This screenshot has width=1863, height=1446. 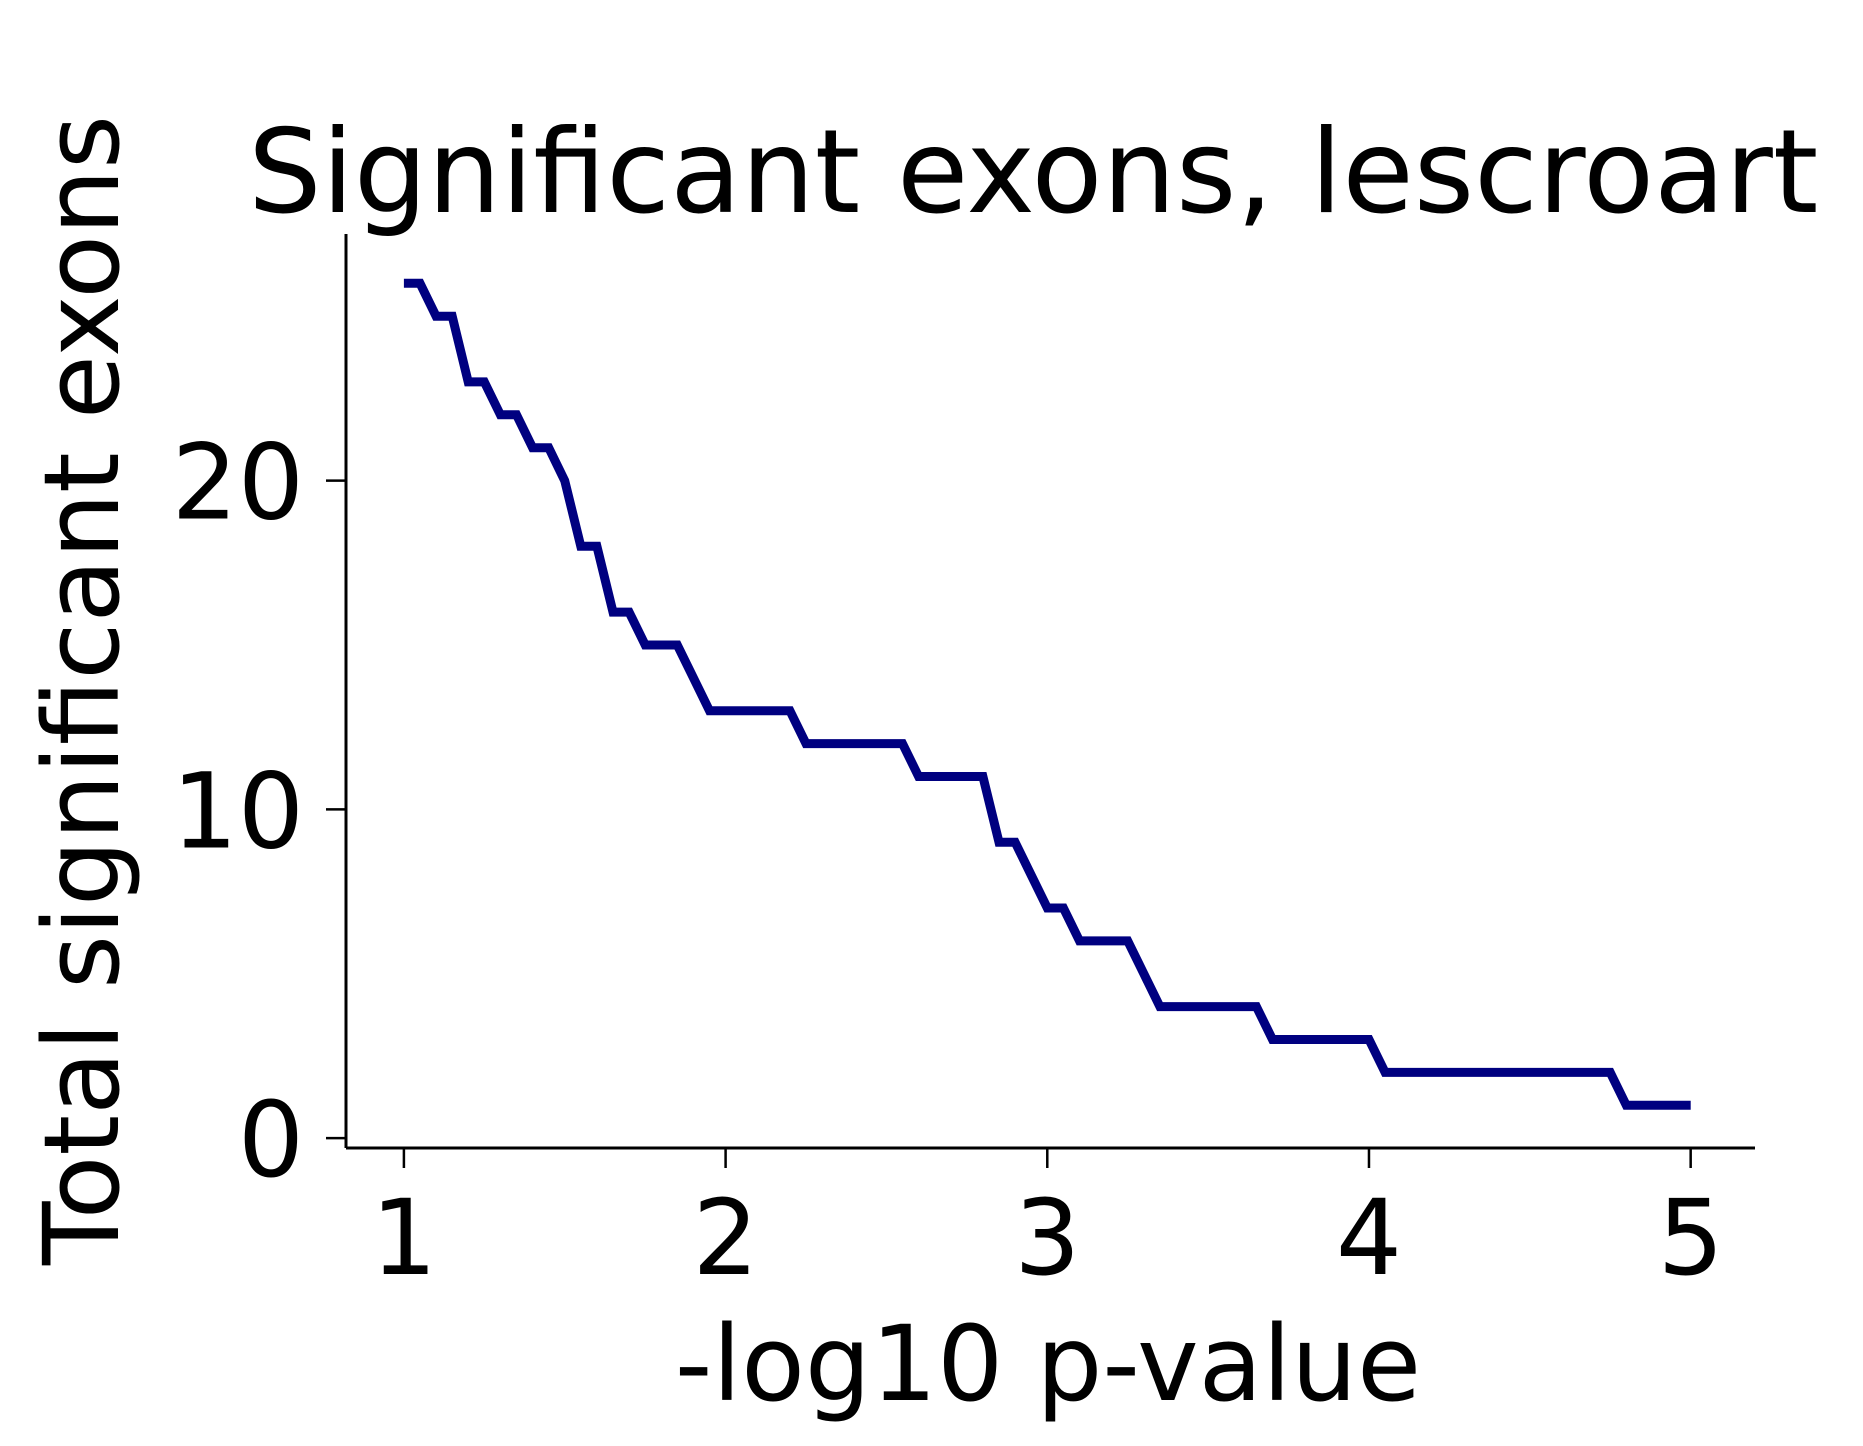 What do you see at coordinates (238, 811) in the screenshot?
I see `y-tick-label: 10` at bounding box center [238, 811].